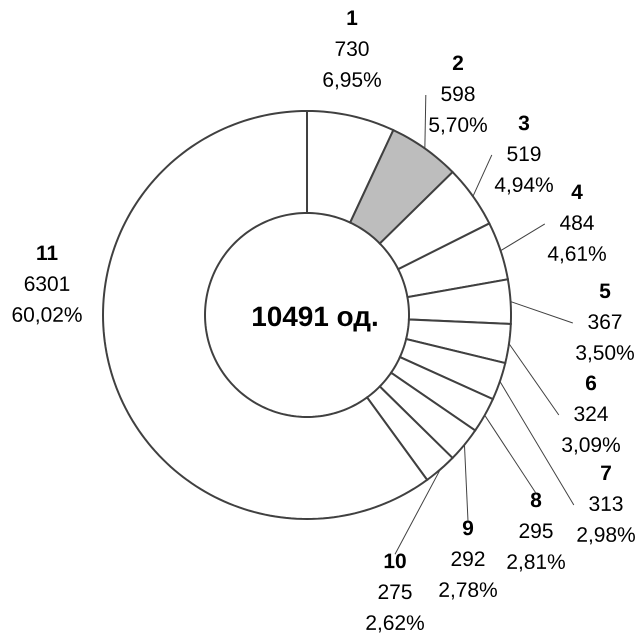 The width and height of the screenshot is (637, 635). I want to click on data-label: 598 5,70%, so click(458, 110).